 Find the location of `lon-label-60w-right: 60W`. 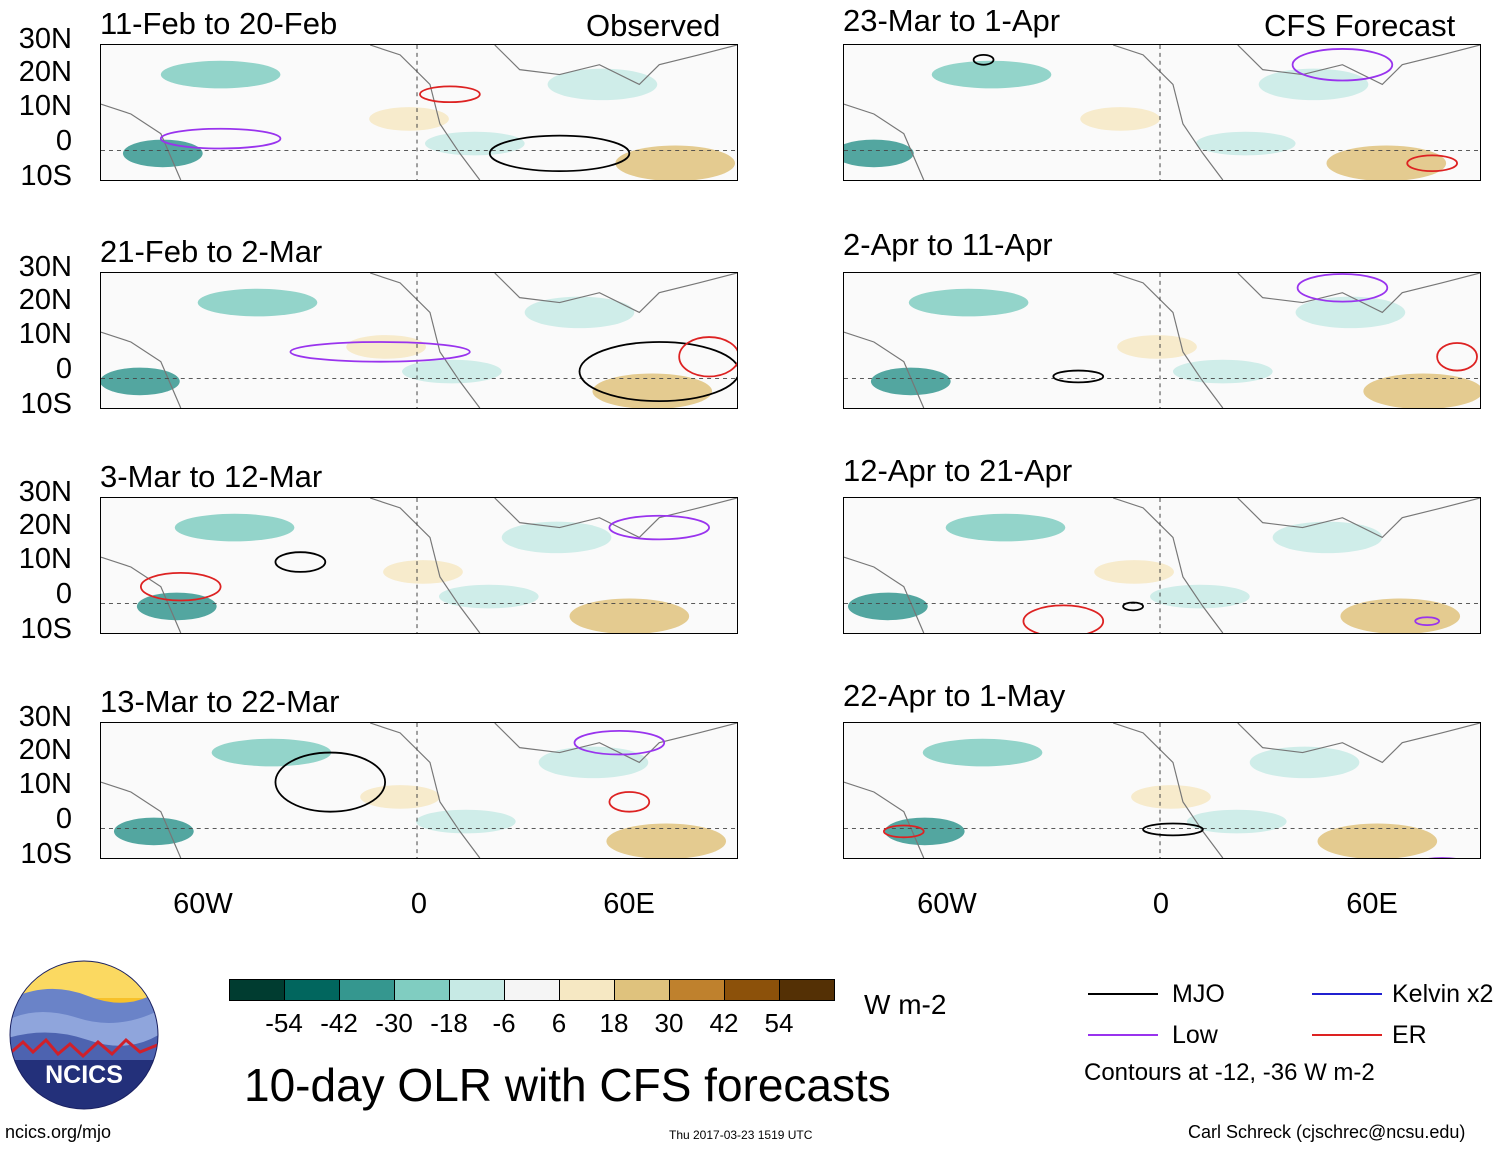

lon-label-60w-right: 60W is located at coordinates (947, 904).